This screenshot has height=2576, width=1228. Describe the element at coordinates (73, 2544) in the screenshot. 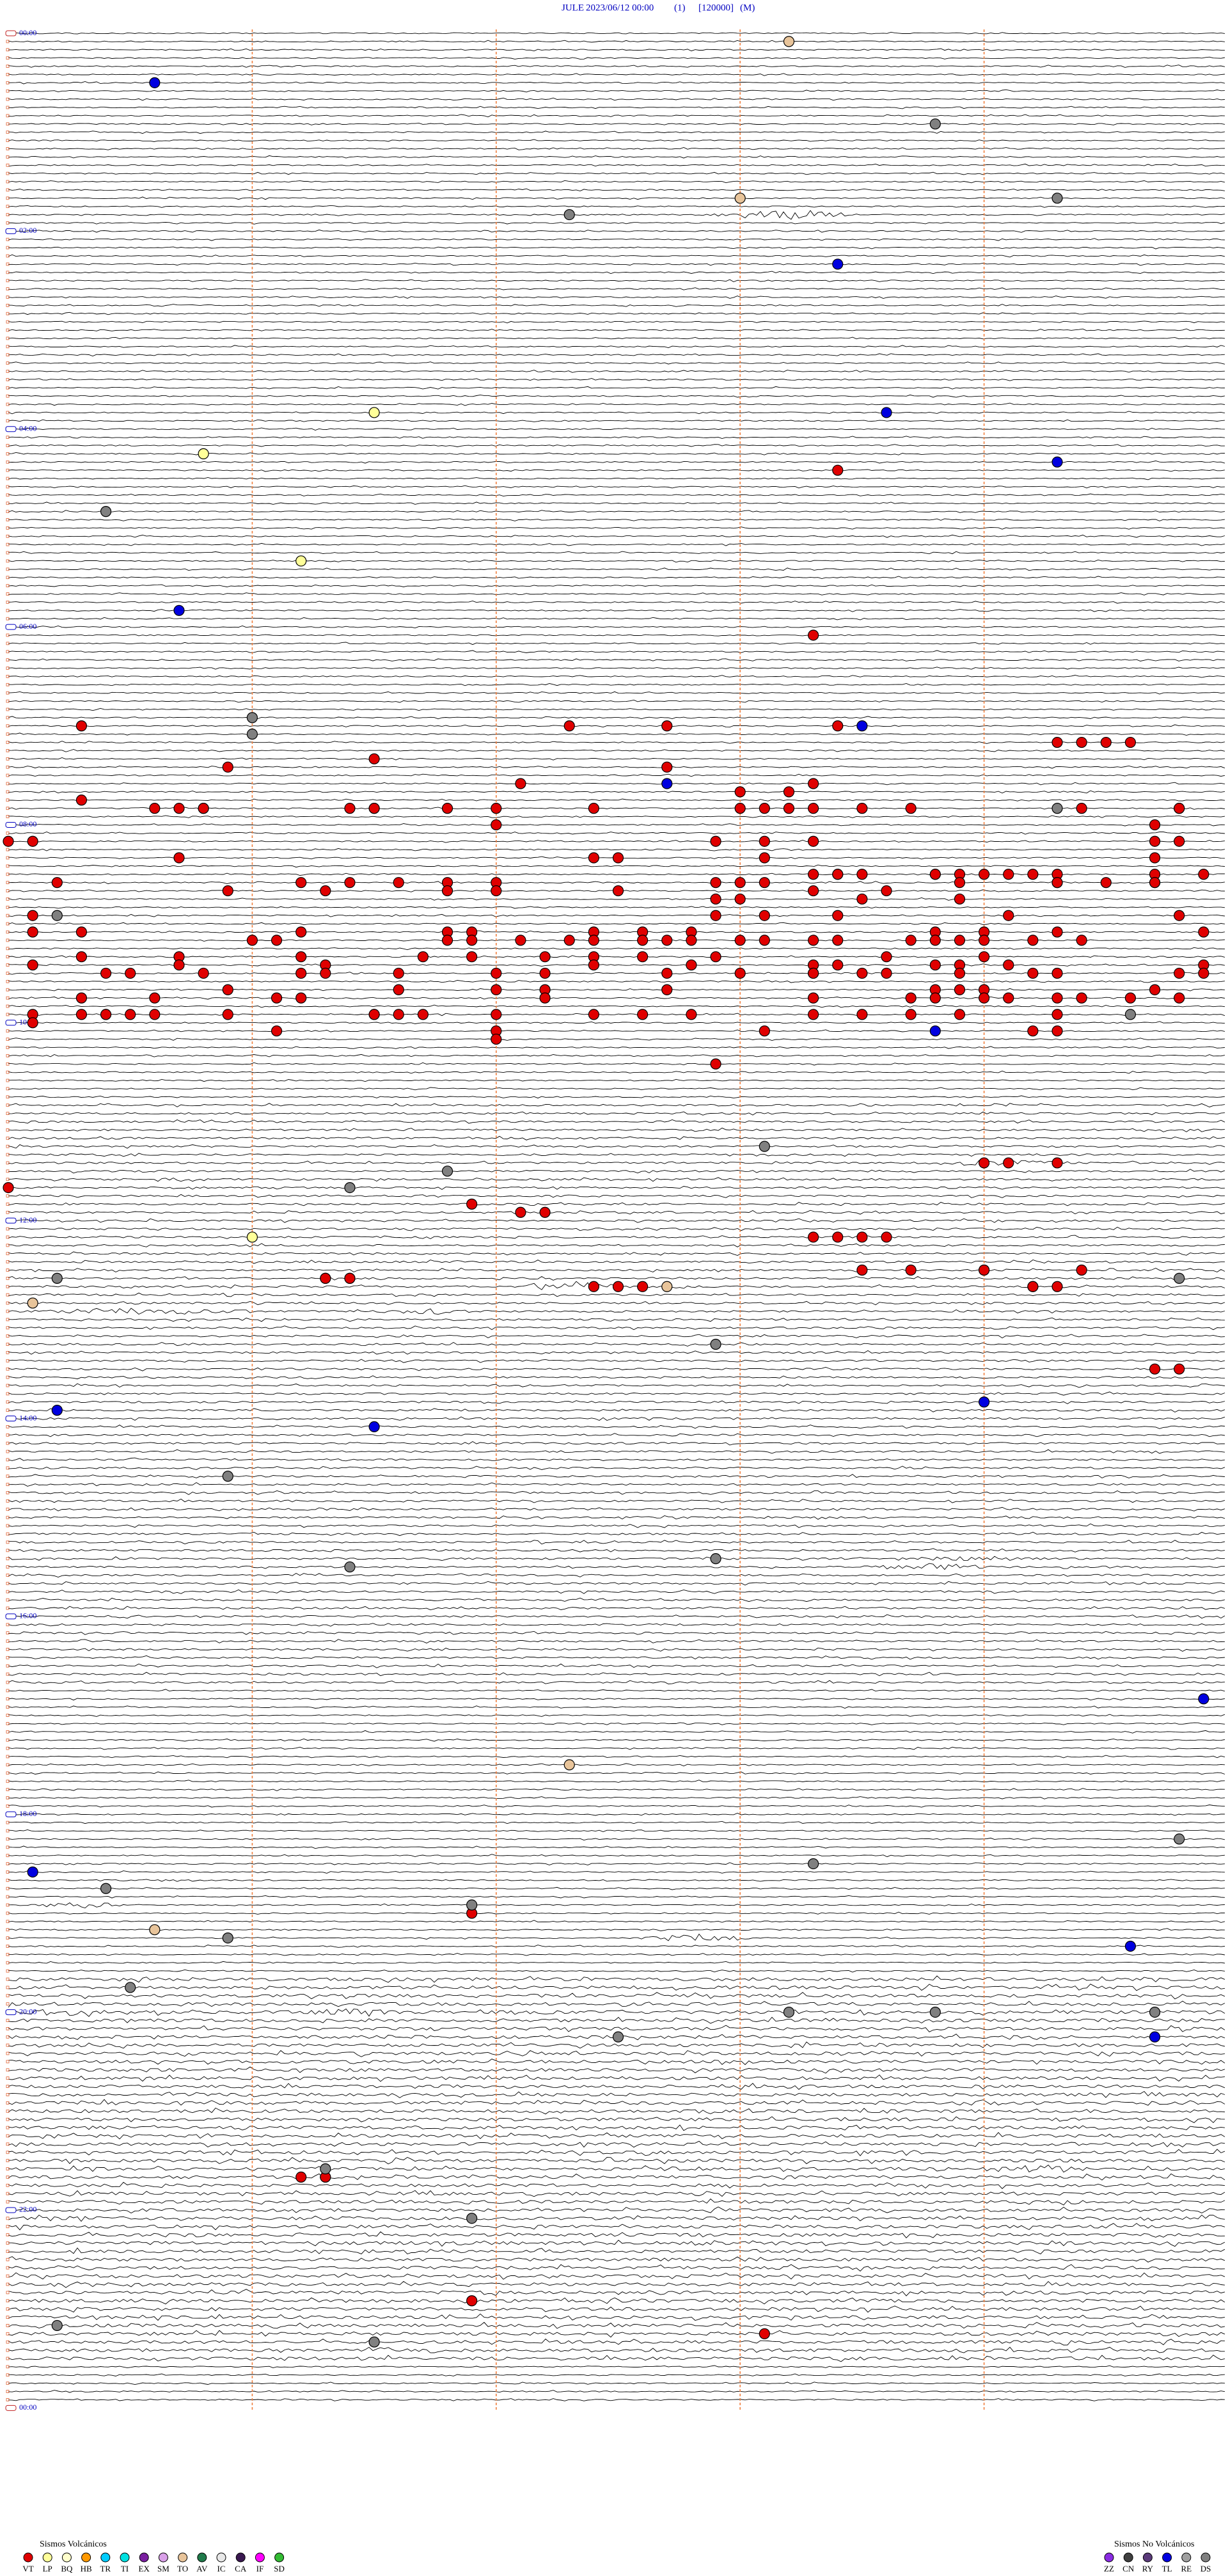

I see `legend-title: Sismos Volcánicos` at that location.